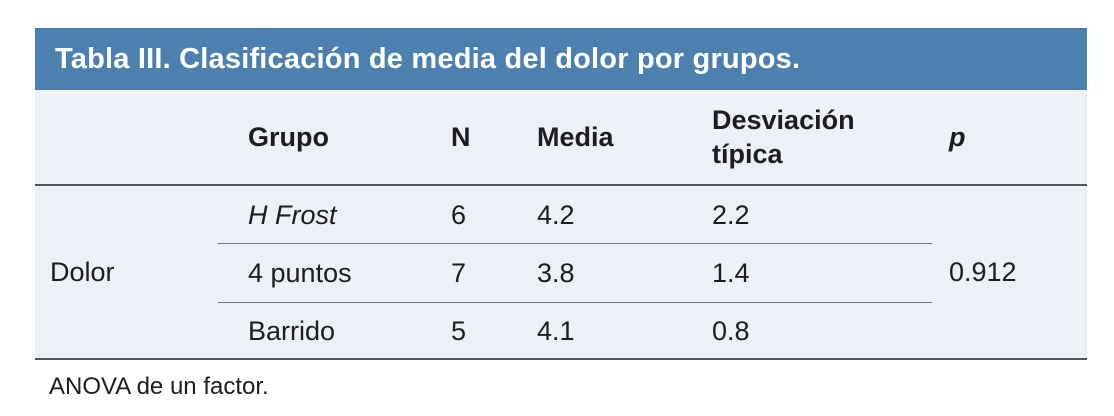 The height and width of the screenshot is (416, 1114). What do you see at coordinates (325, 215) in the screenshot?
I see `cell-grupo-h-frost: H Frost` at bounding box center [325, 215].